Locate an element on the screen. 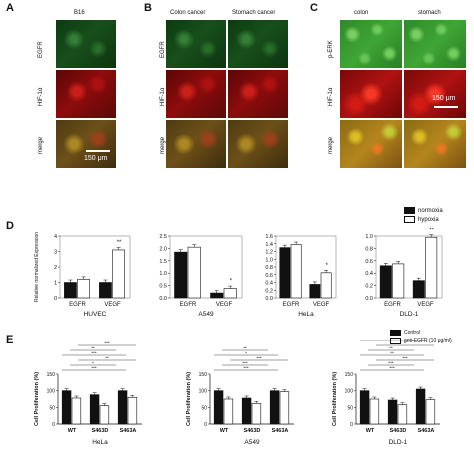  legend-item-hypoxia: hypoxia is located at coordinates (423, 219).